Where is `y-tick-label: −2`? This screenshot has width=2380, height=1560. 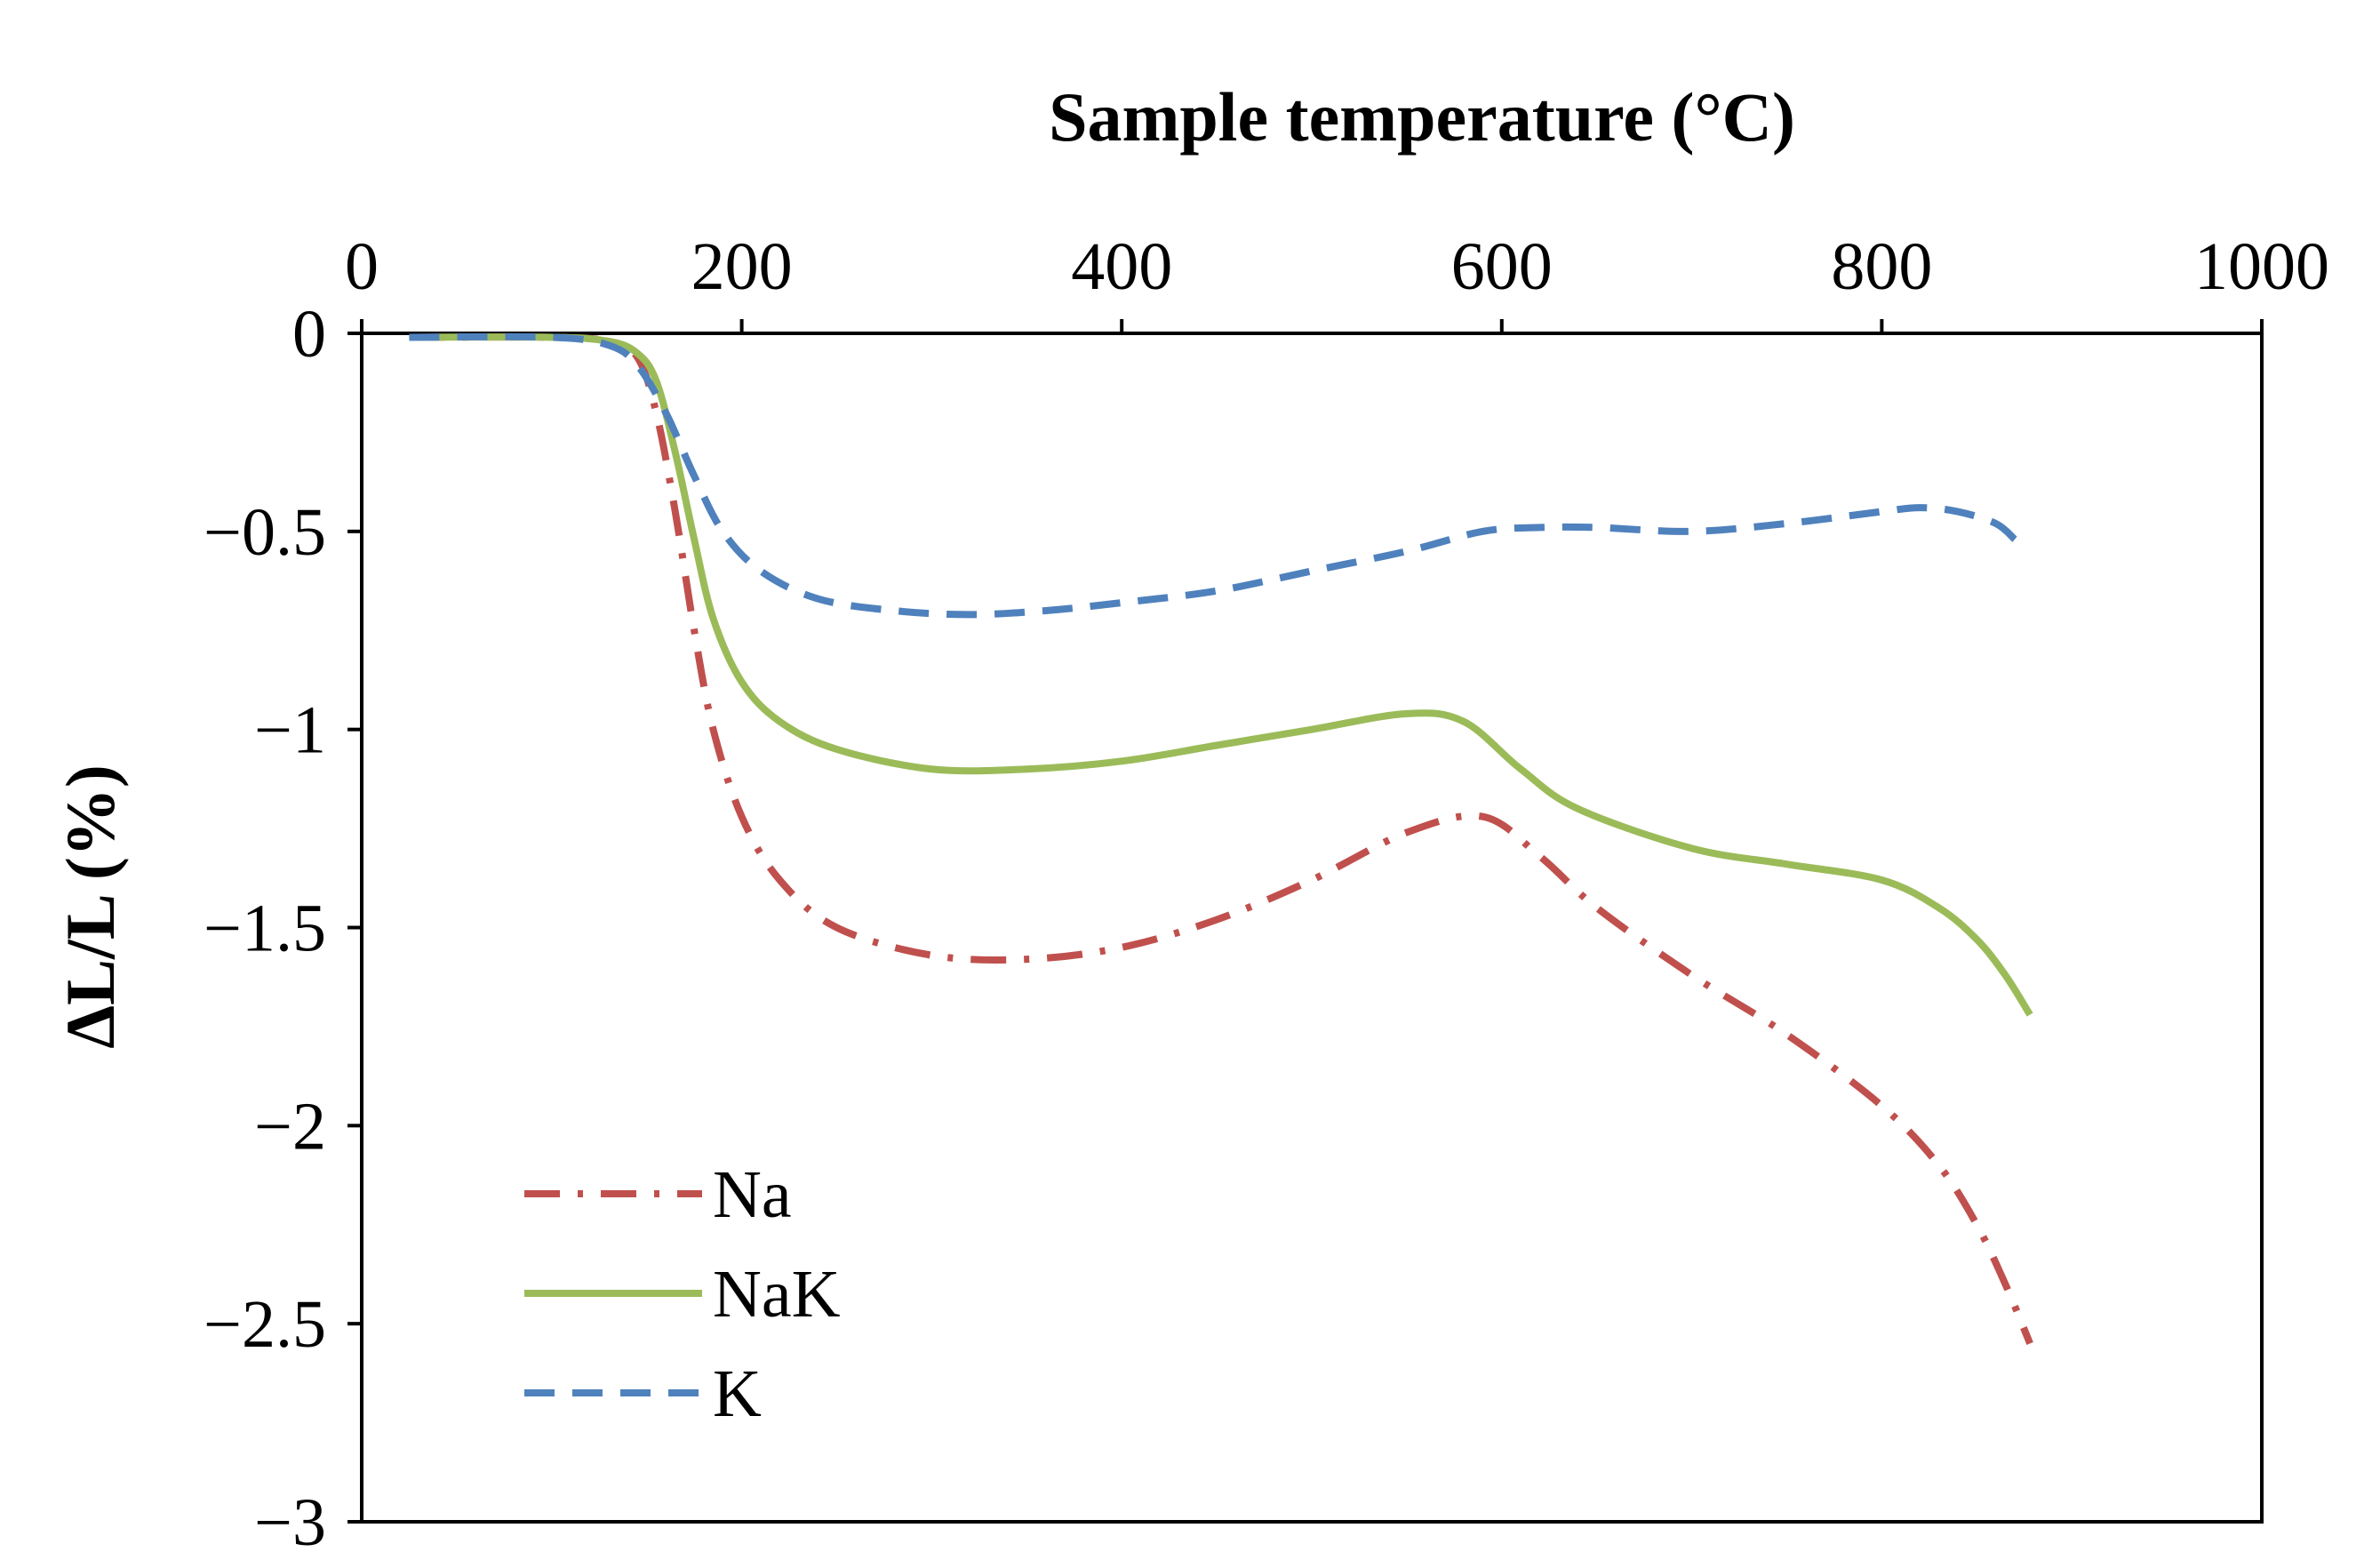 y-tick-label: −2 is located at coordinates (290, 1126).